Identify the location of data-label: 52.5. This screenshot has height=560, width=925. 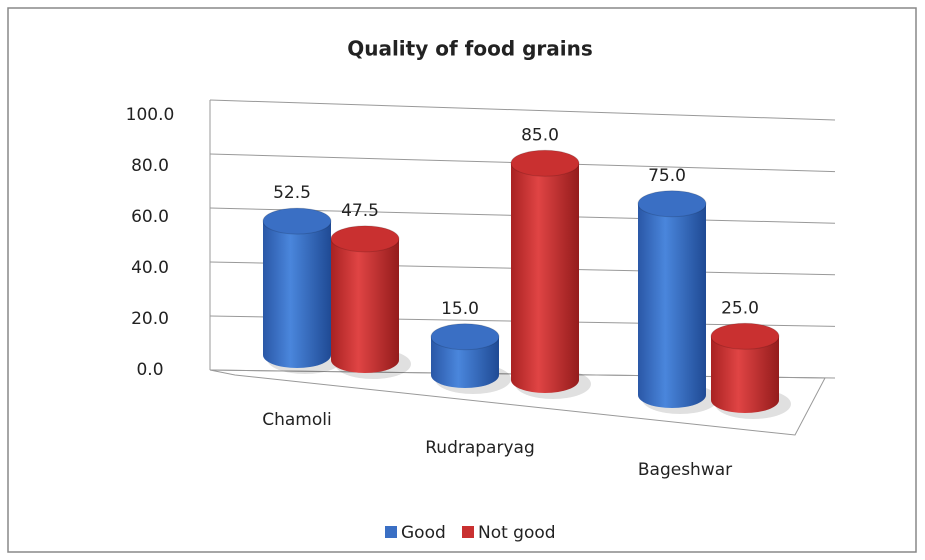
(292, 193).